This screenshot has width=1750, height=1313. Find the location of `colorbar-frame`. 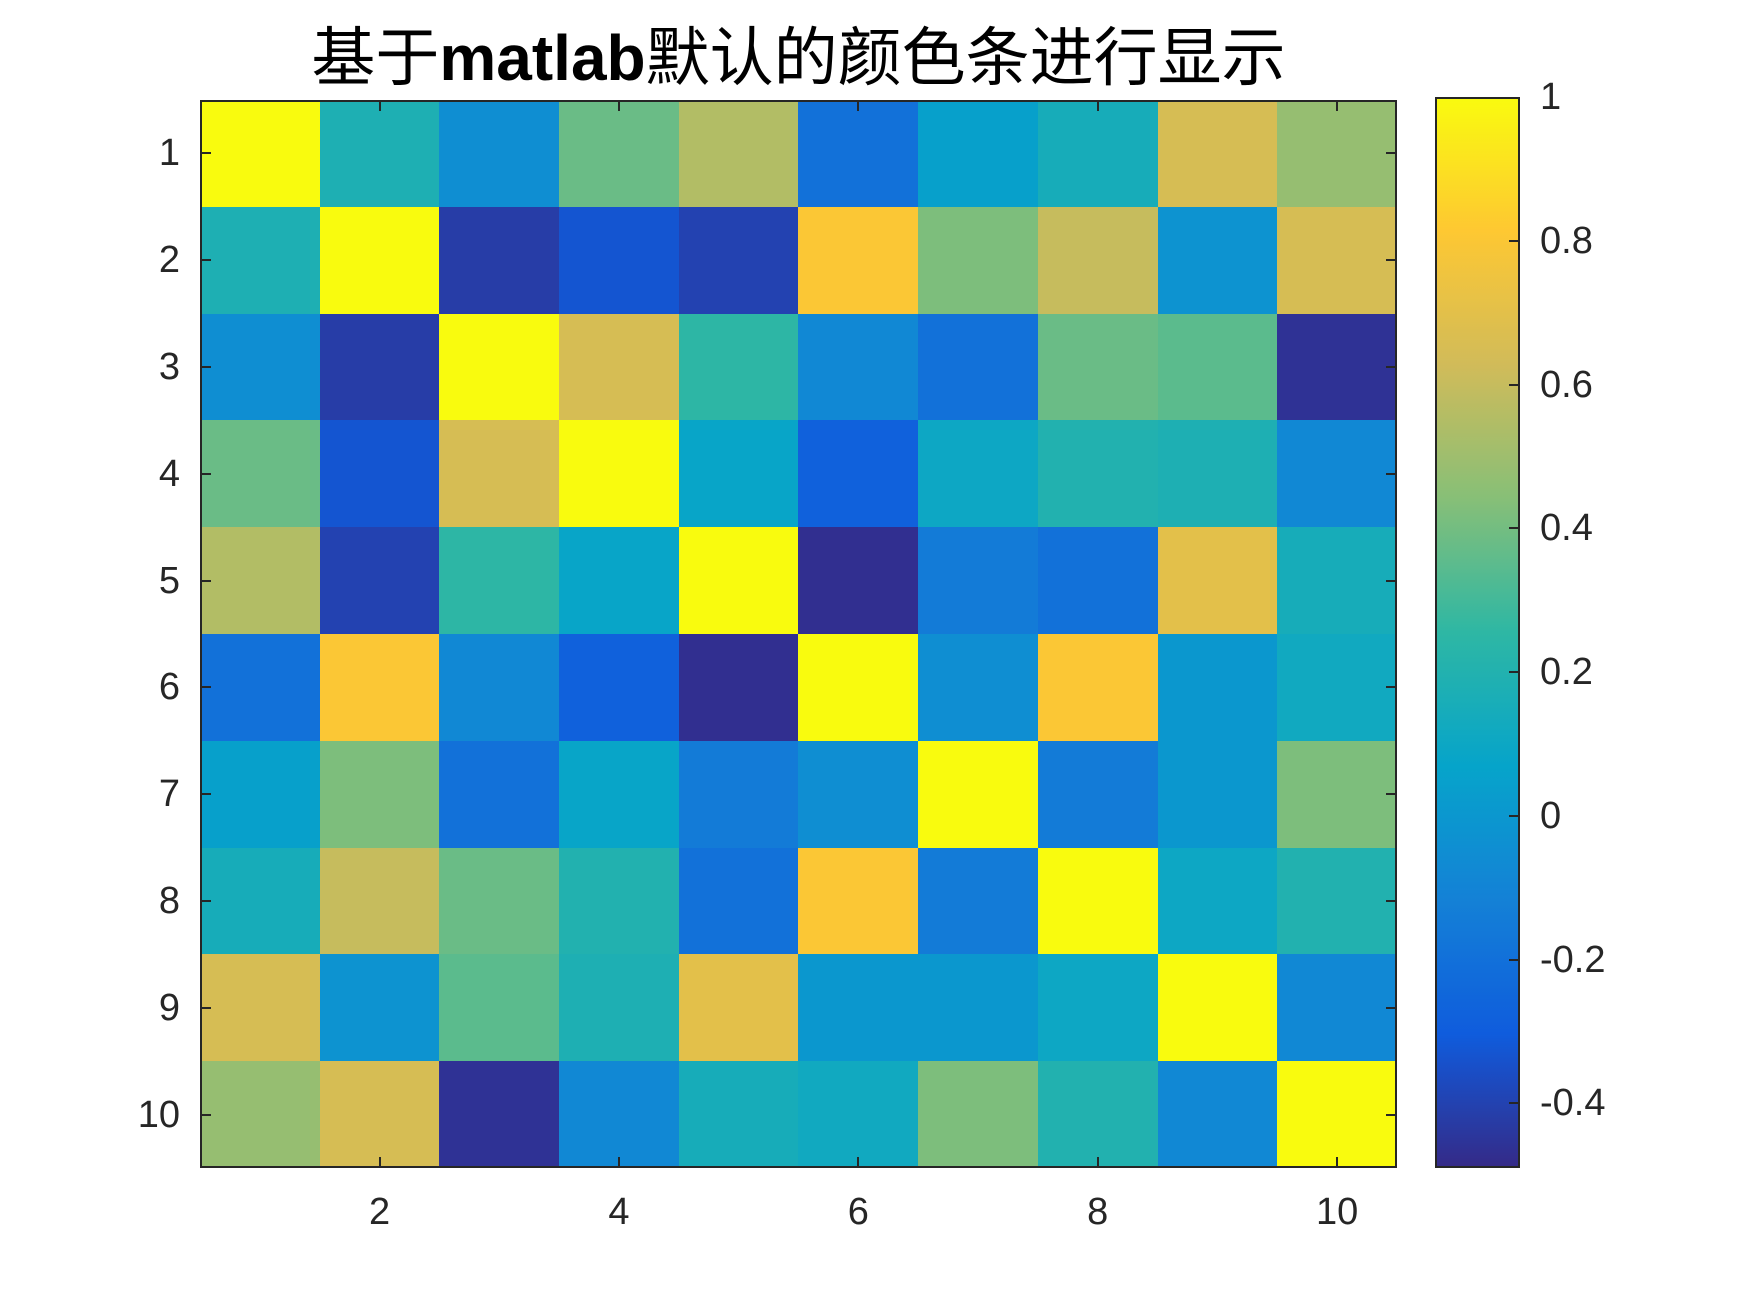

colorbar-frame is located at coordinates (1477, 632).